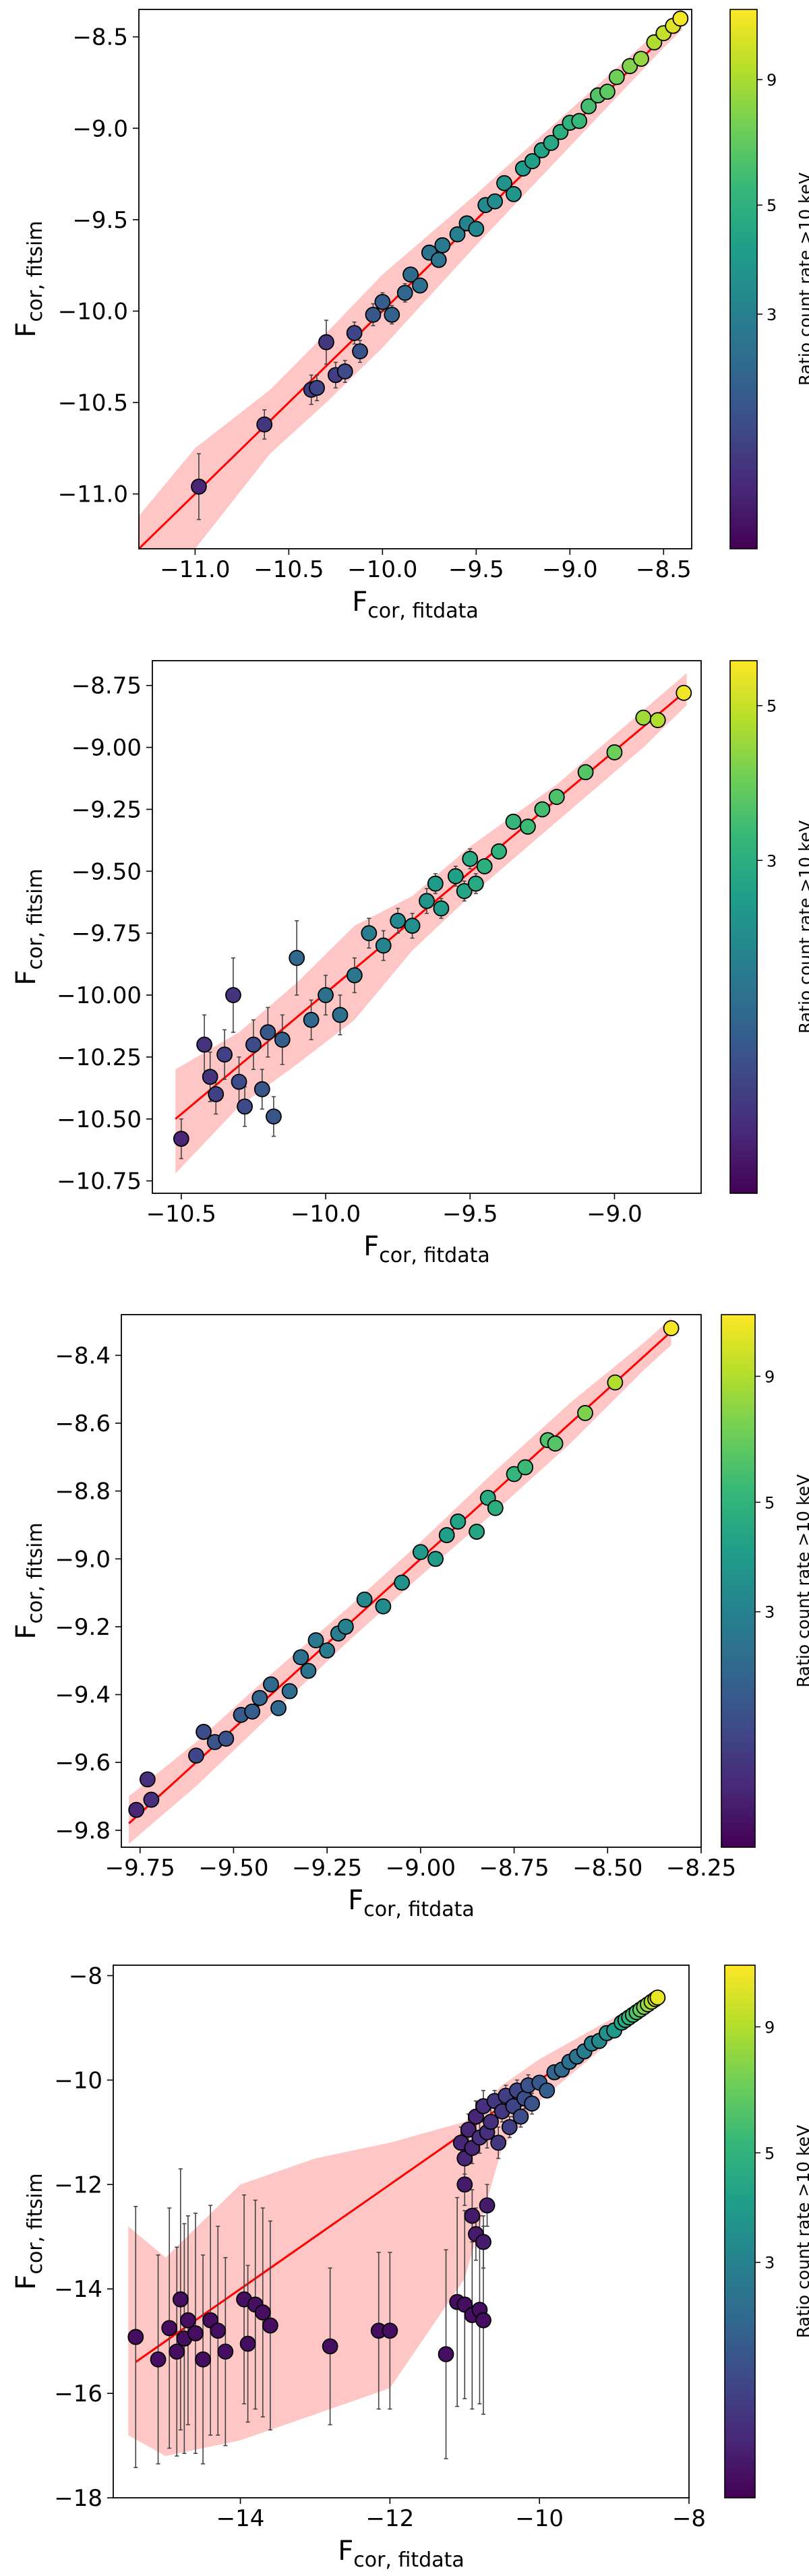 The height and width of the screenshot is (2576, 809). Describe the element at coordinates (607, 1868) in the screenshot. I see `x-tick-label: −8.50` at that location.